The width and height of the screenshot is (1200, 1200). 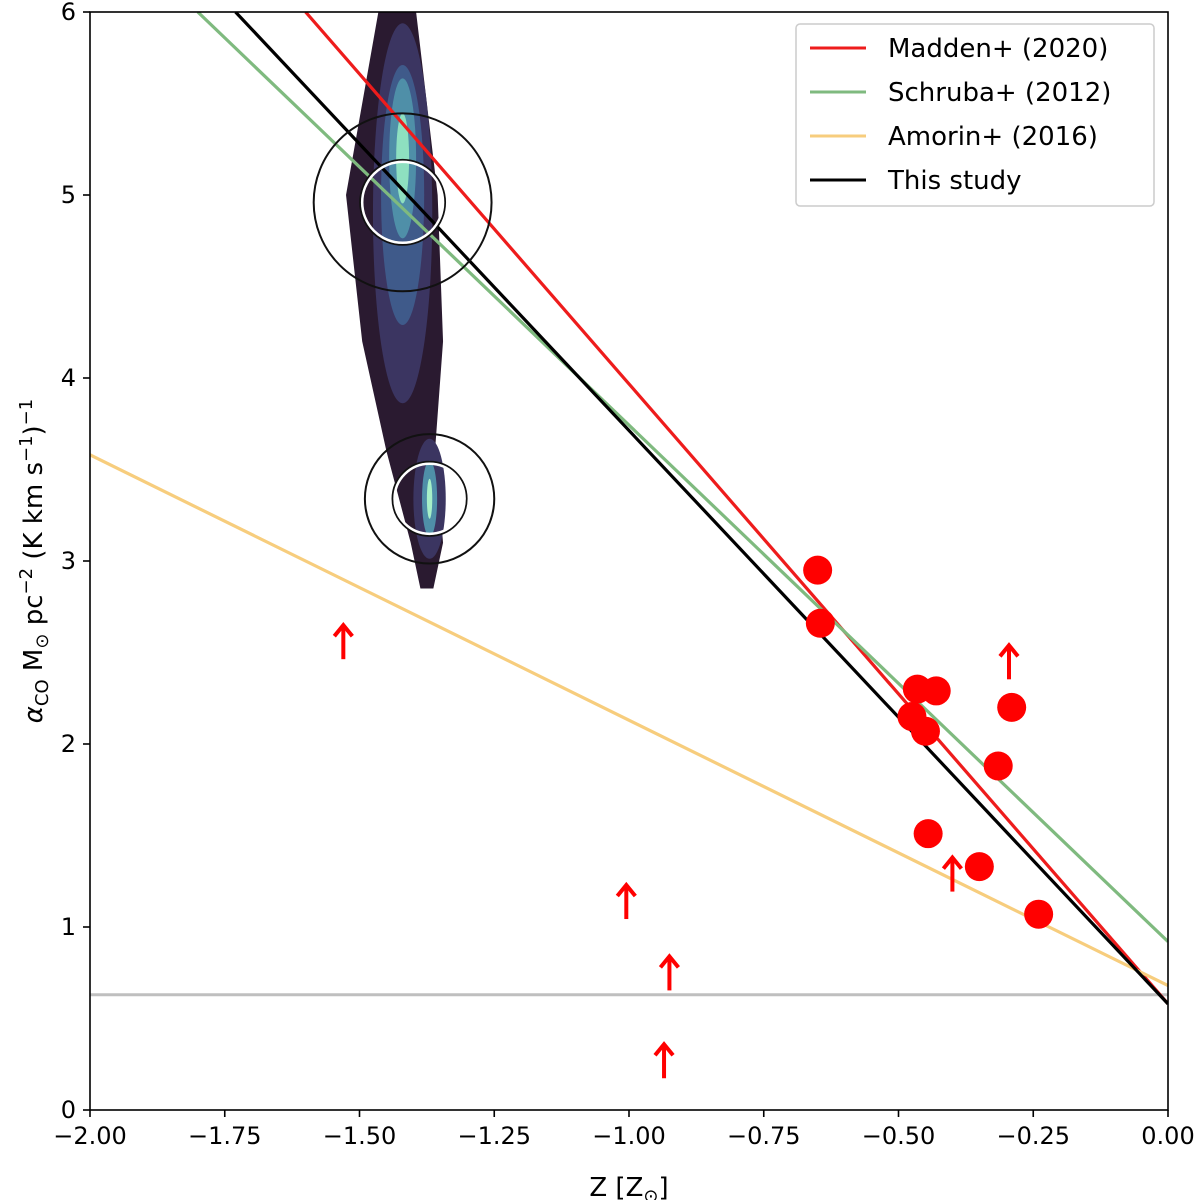 What do you see at coordinates (225, 1136) in the screenshot?
I see `x-tick-label: −1.75` at bounding box center [225, 1136].